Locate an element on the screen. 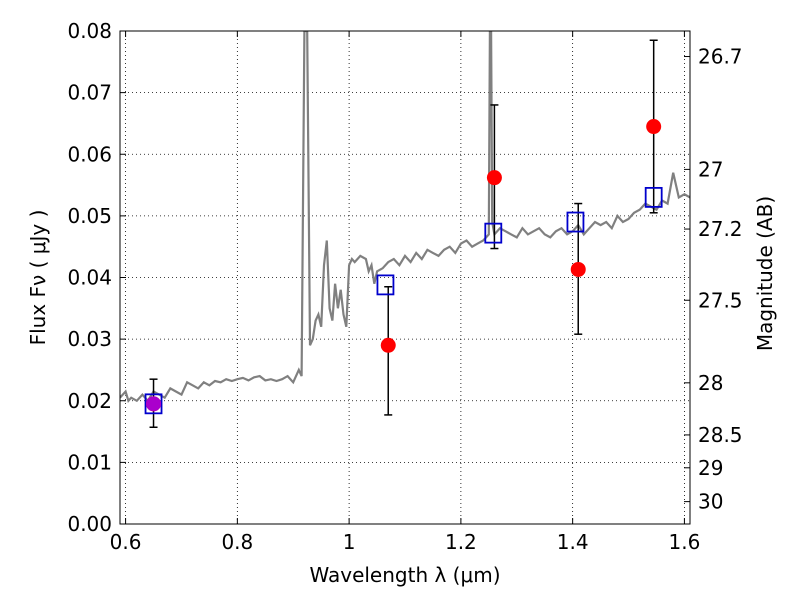 This screenshot has height=600, width=800. overlap-flux-point is located at coordinates (154, 404).